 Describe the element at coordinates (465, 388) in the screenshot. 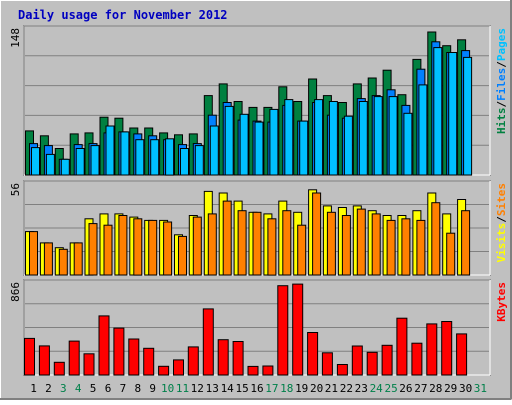

I see `x-tick-label-day-30: 30` at that location.